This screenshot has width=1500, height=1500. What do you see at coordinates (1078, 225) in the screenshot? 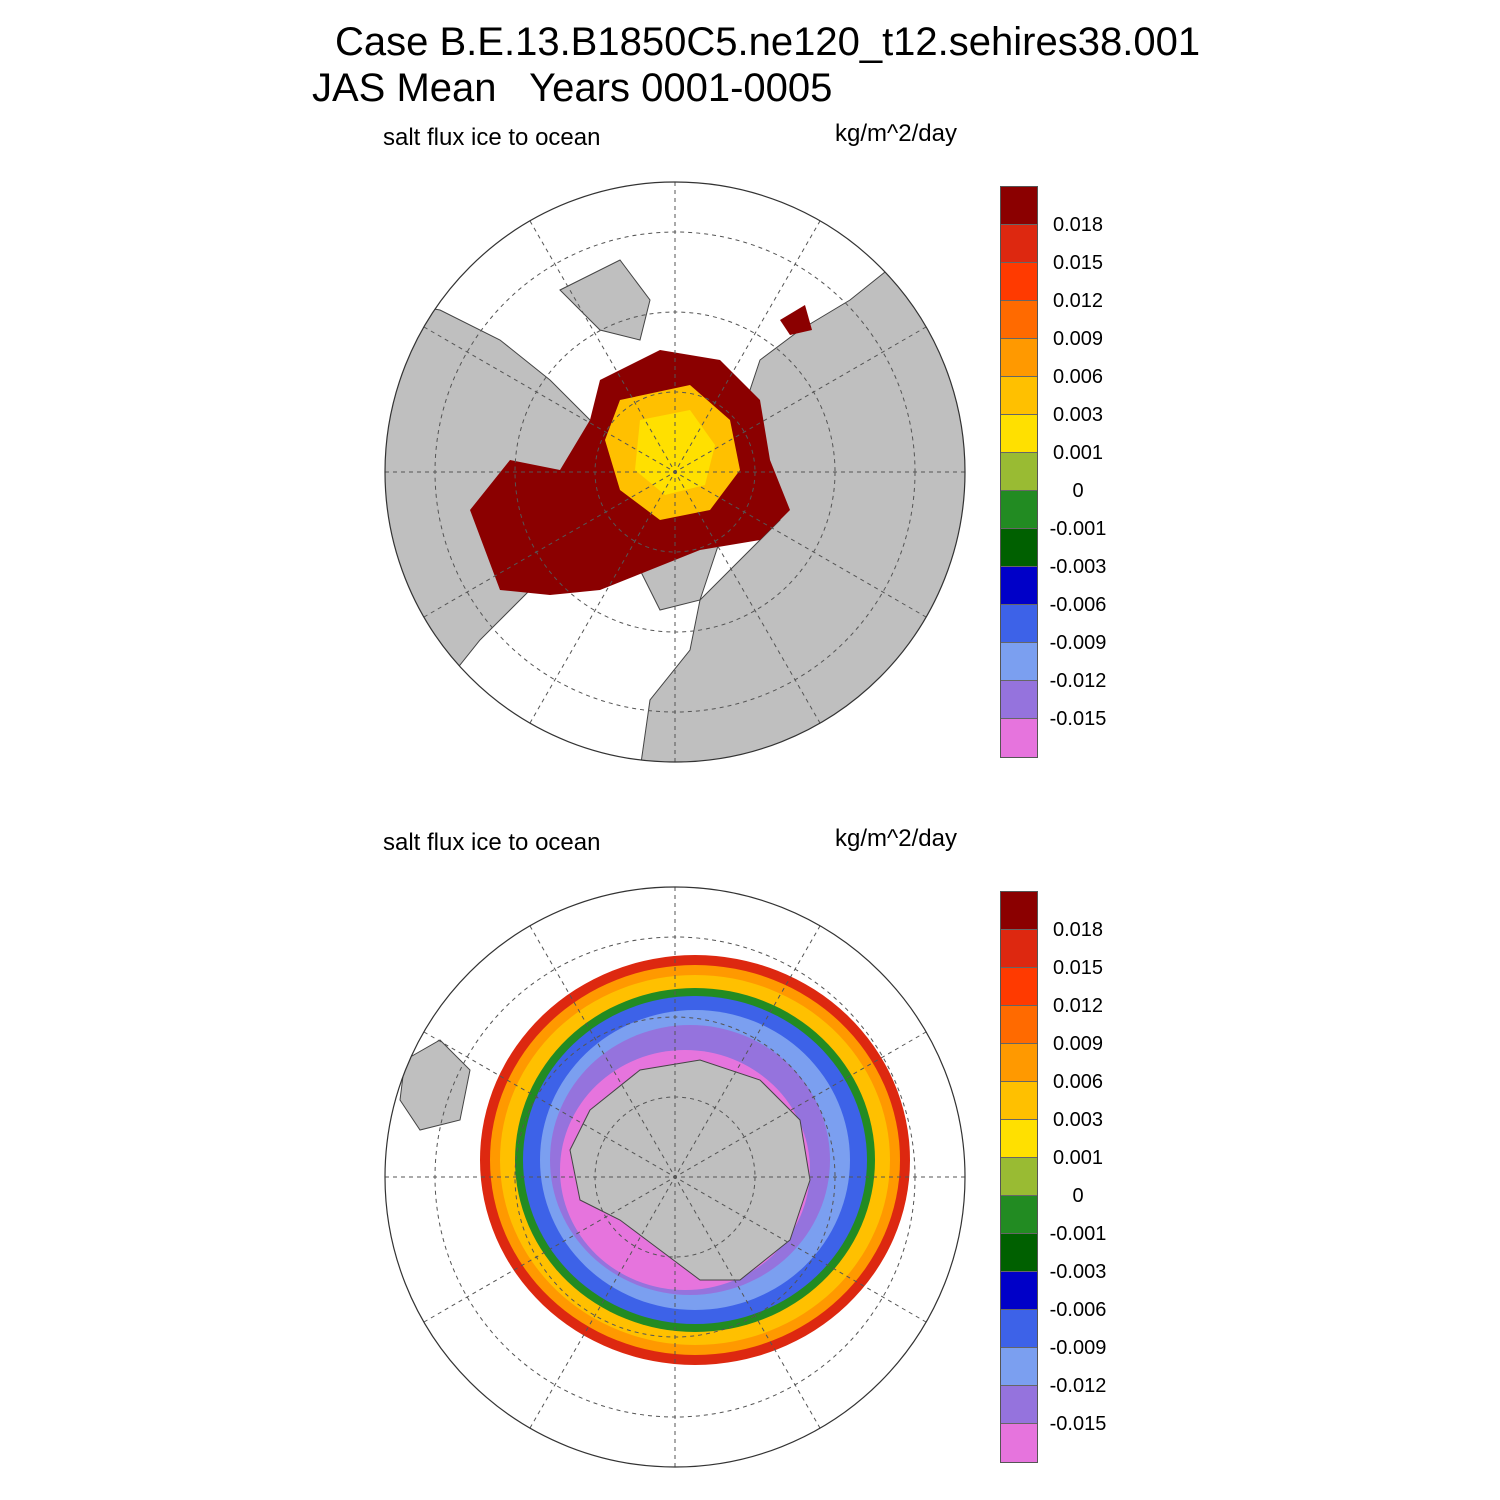
I see `north-colorbar-tick-label: 0.018` at bounding box center [1078, 225].